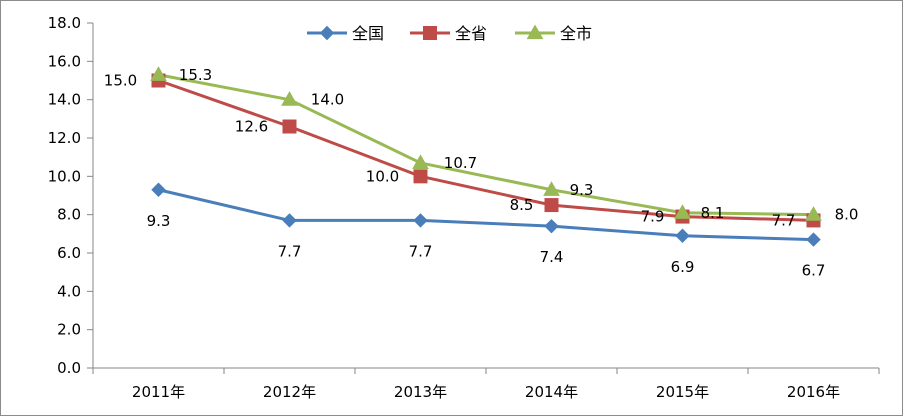 The height and width of the screenshot is (420, 903). Describe the element at coordinates (713, 213) in the screenshot. I see `data-label: 8.1` at that location.